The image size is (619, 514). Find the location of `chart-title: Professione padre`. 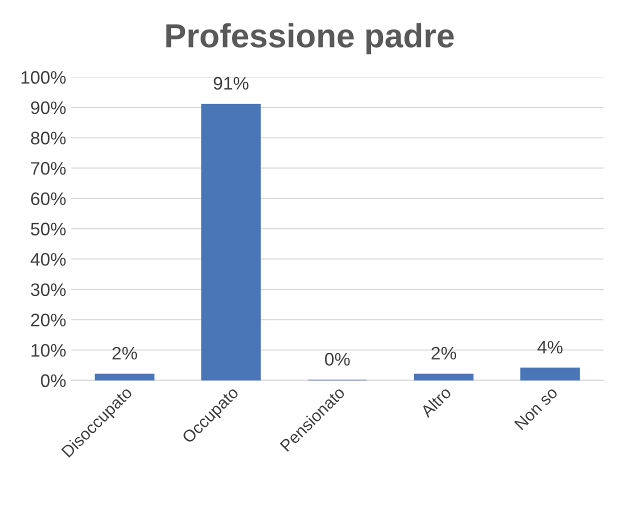

chart-title: Professione padre is located at coordinates (310, 38).